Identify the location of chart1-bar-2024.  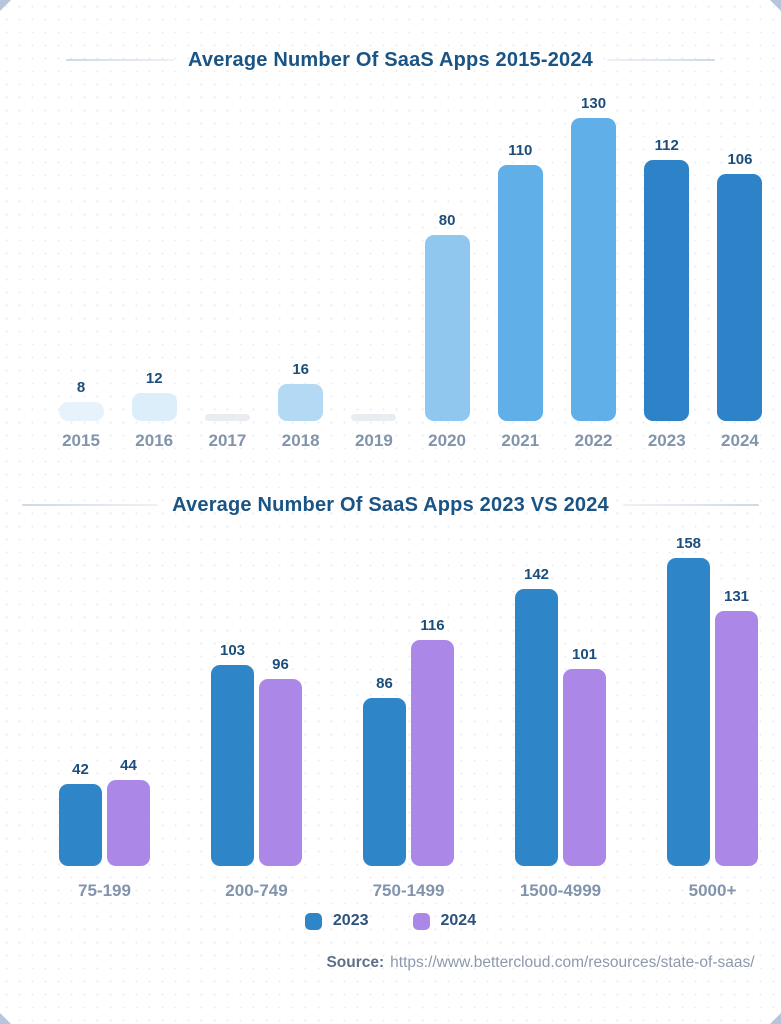
(740, 297).